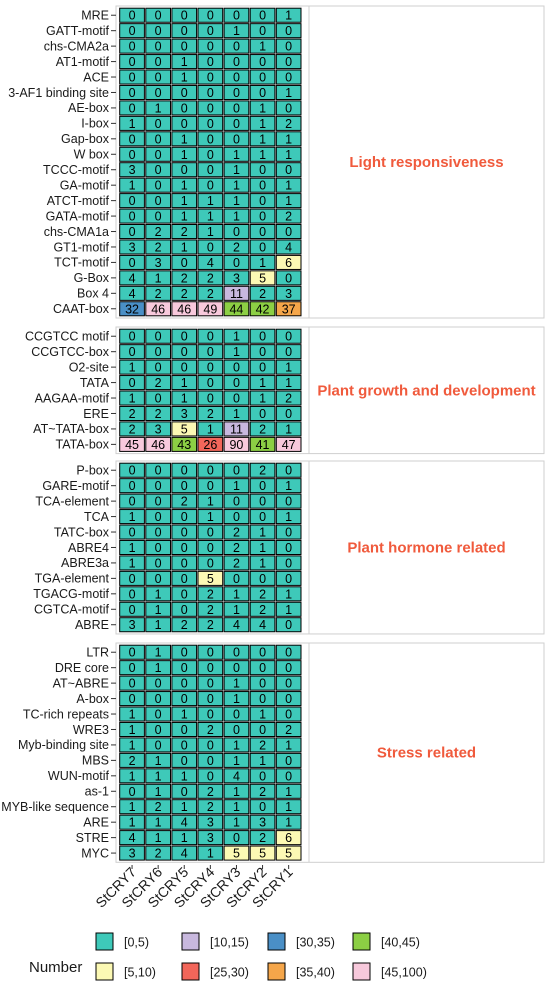 This screenshot has width=550, height=996. What do you see at coordinates (236, 294) in the screenshot?
I see `cell-value: 11` at bounding box center [236, 294].